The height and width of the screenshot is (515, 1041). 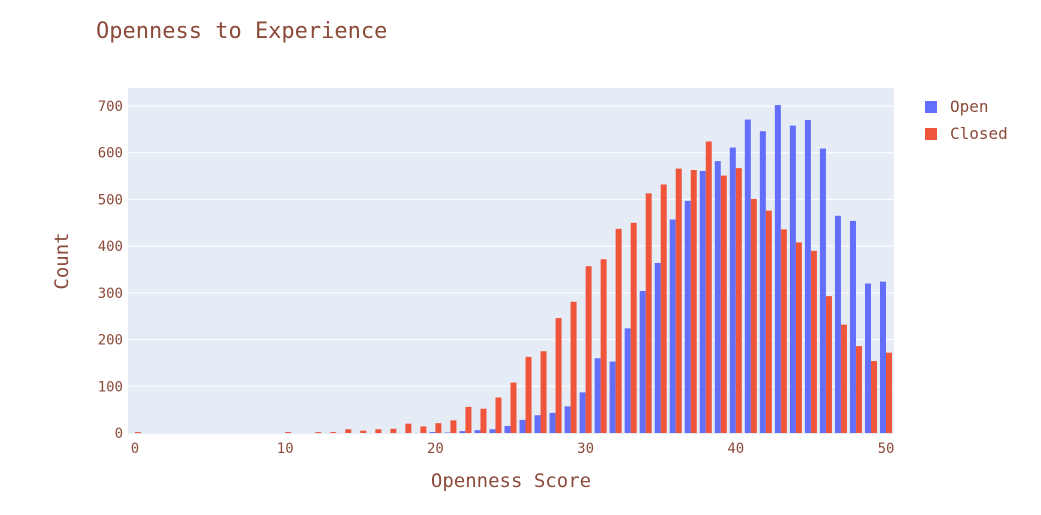 What do you see at coordinates (969, 106) in the screenshot?
I see `legend-label-open: Open` at bounding box center [969, 106].